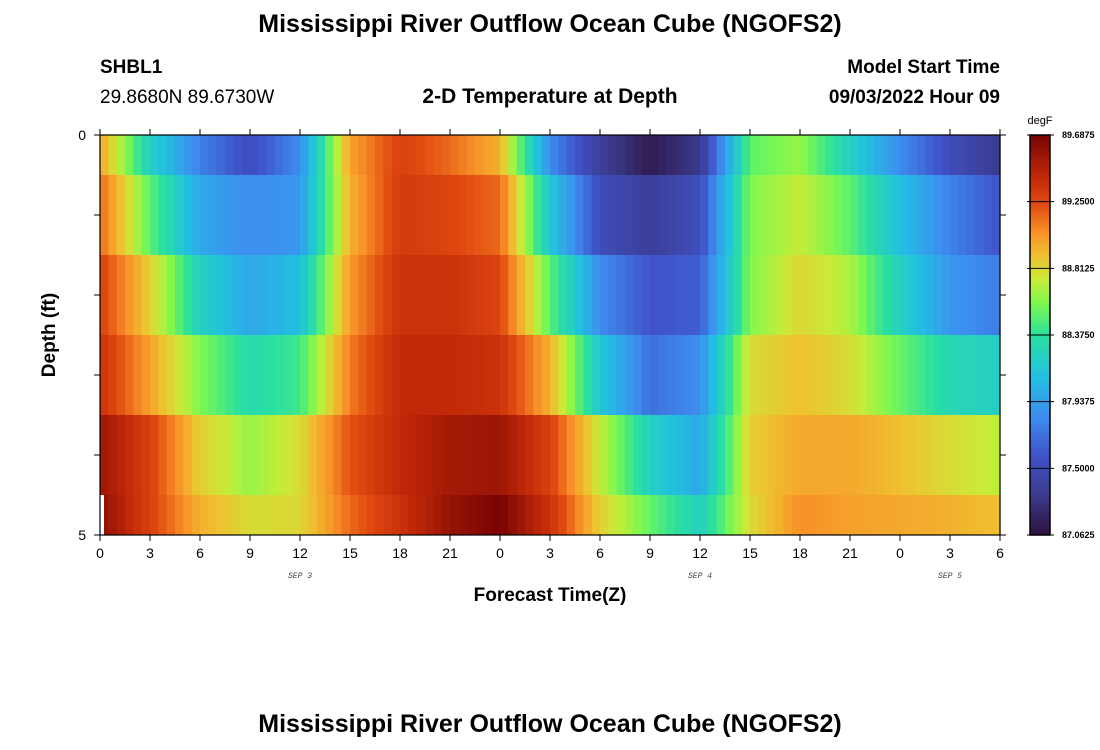  What do you see at coordinates (200, 553) in the screenshot?
I see `x-tick-label: 6` at bounding box center [200, 553].